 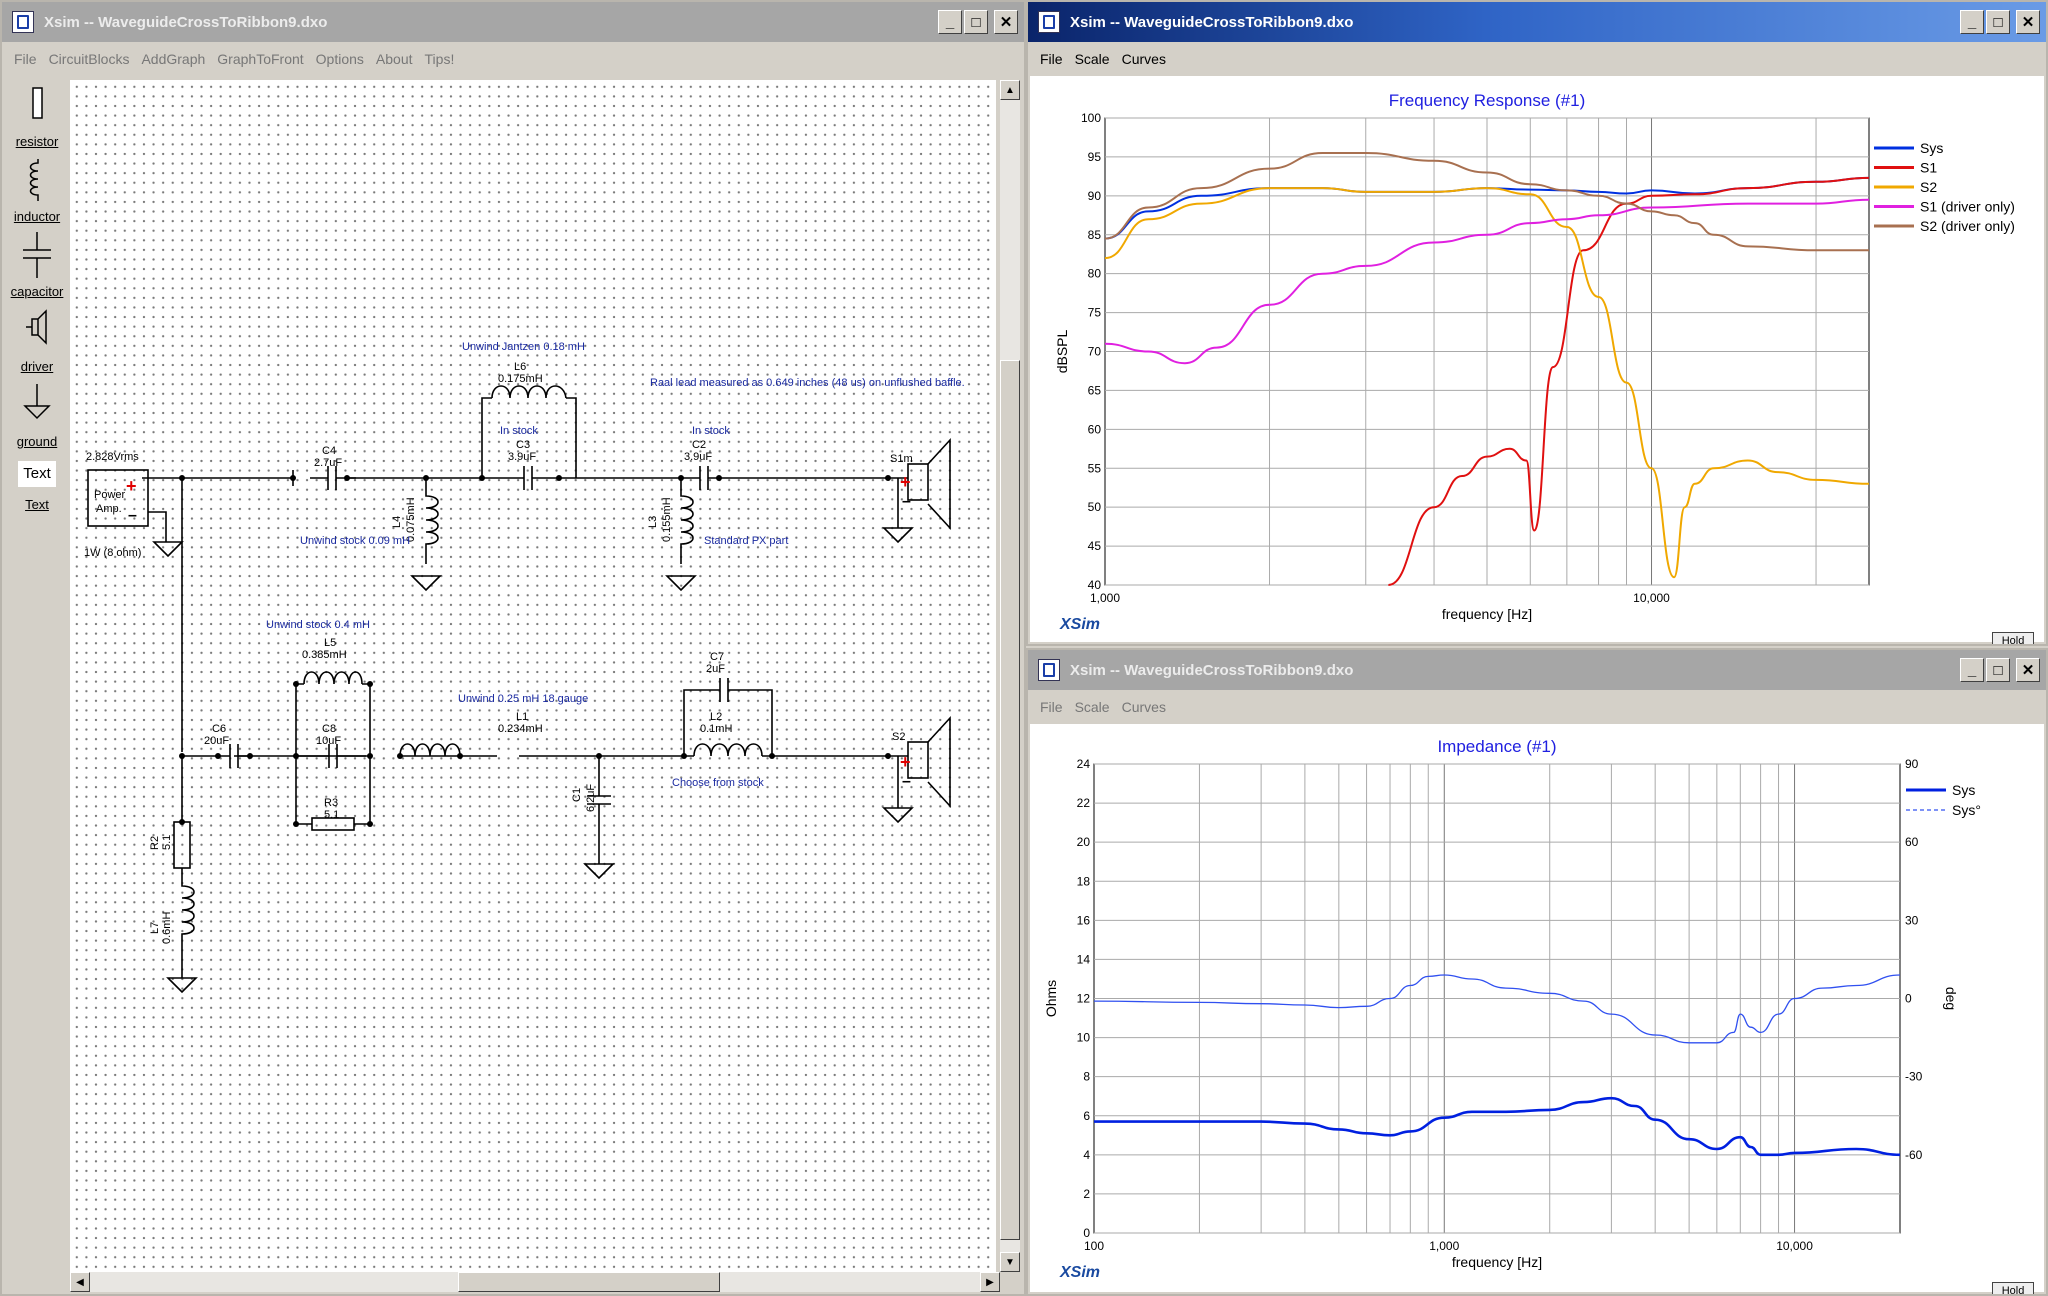 What do you see at coordinates (339, 59) in the screenshot?
I see `menu-options: Options` at bounding box center [339, 59].